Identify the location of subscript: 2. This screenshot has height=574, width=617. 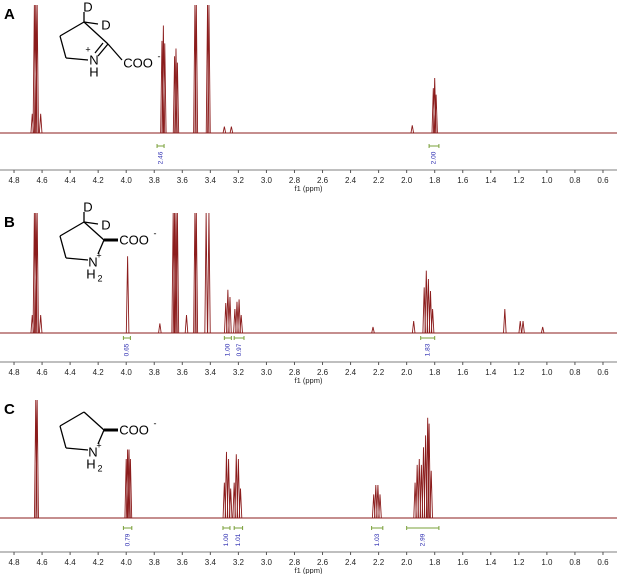
(99, 468).